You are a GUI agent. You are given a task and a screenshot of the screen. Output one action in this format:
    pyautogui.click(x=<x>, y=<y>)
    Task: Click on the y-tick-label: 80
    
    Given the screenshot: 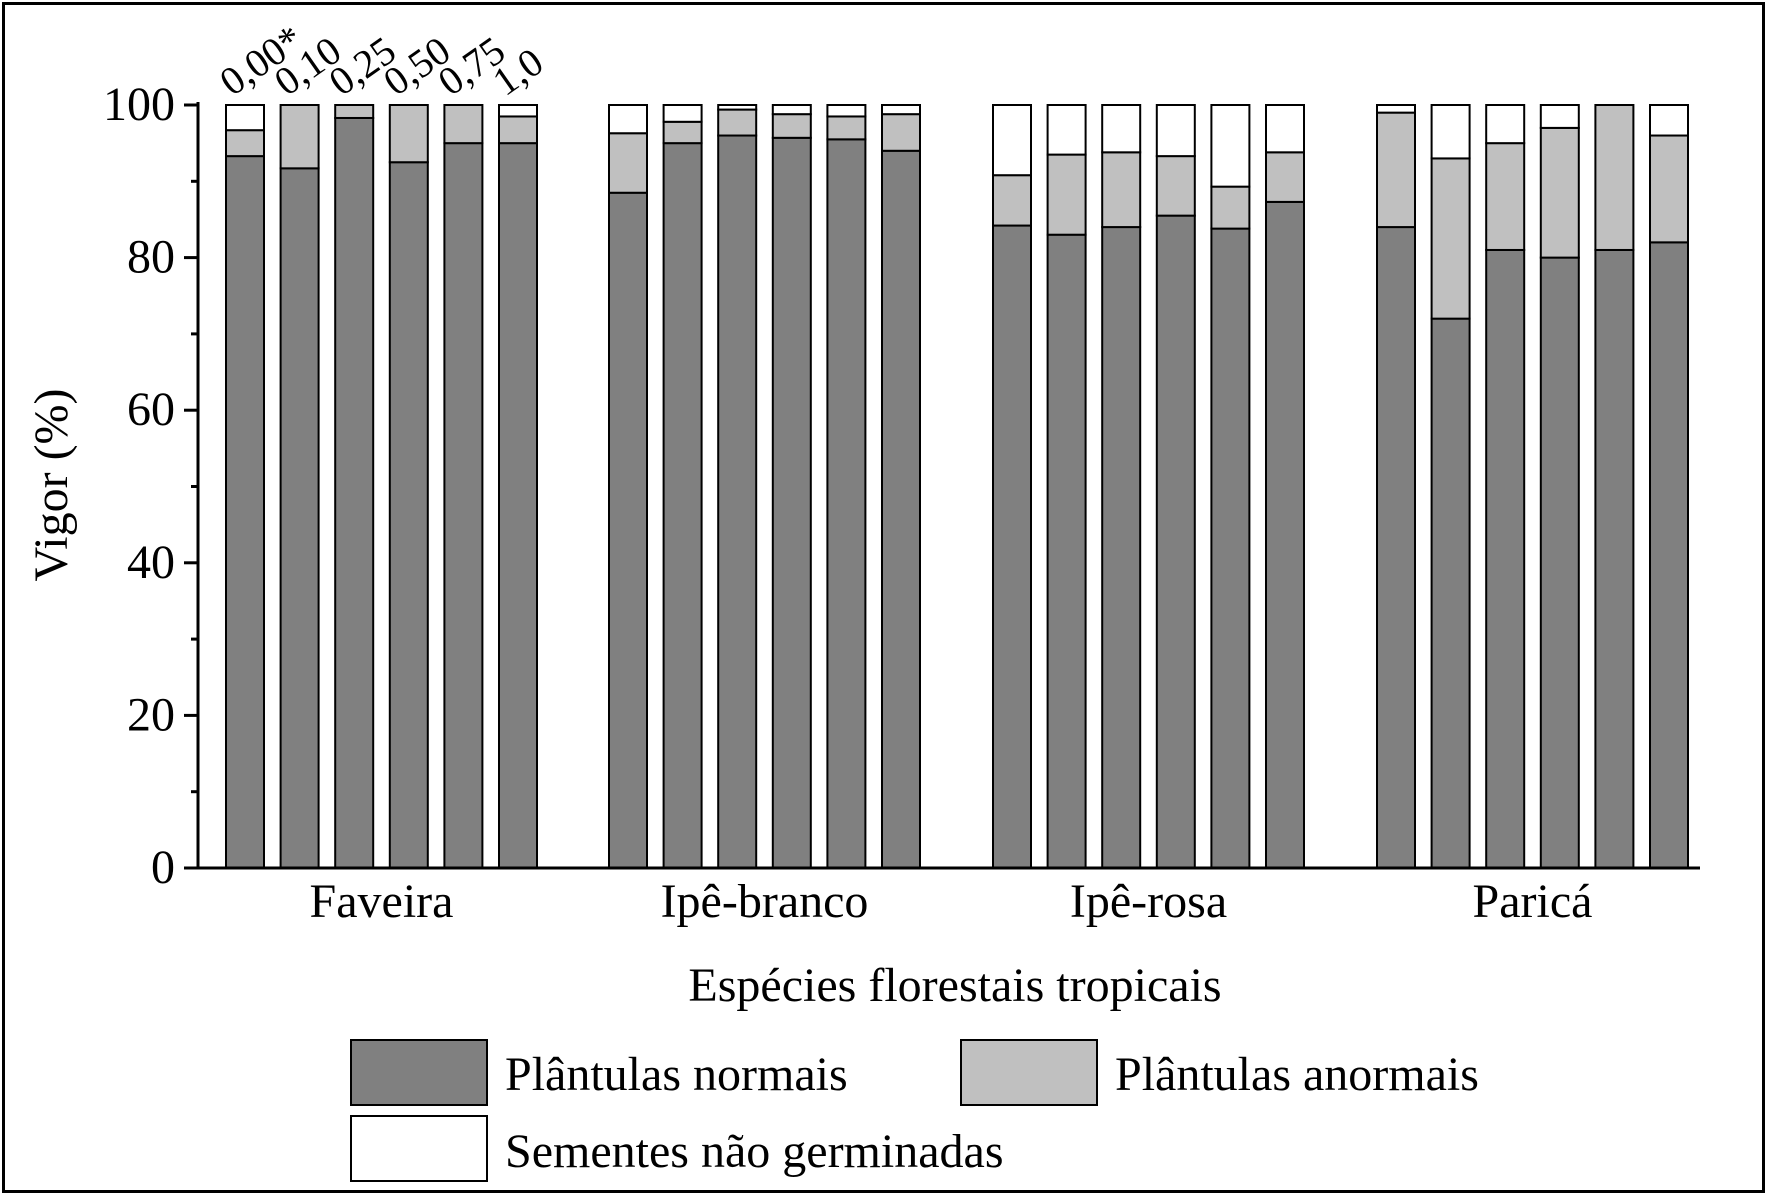 What is the action you would take?
    pyautogui.click(x=151, y=257)
    